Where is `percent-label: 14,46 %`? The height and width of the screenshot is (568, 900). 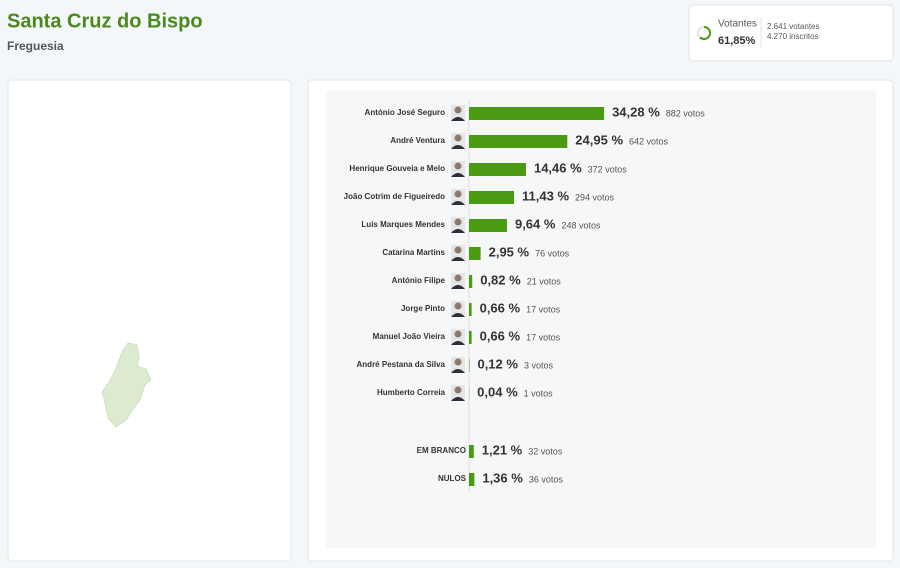 percent-label: 14,46 % is located at coordinates (558, 167).